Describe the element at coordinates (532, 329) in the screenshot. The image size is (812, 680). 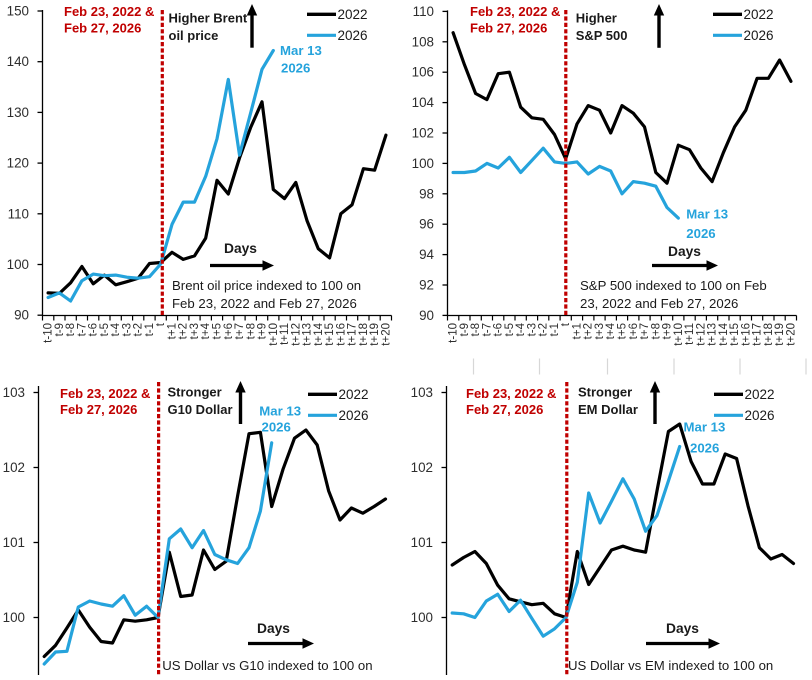
I see `svg-text: t-3` at that location.